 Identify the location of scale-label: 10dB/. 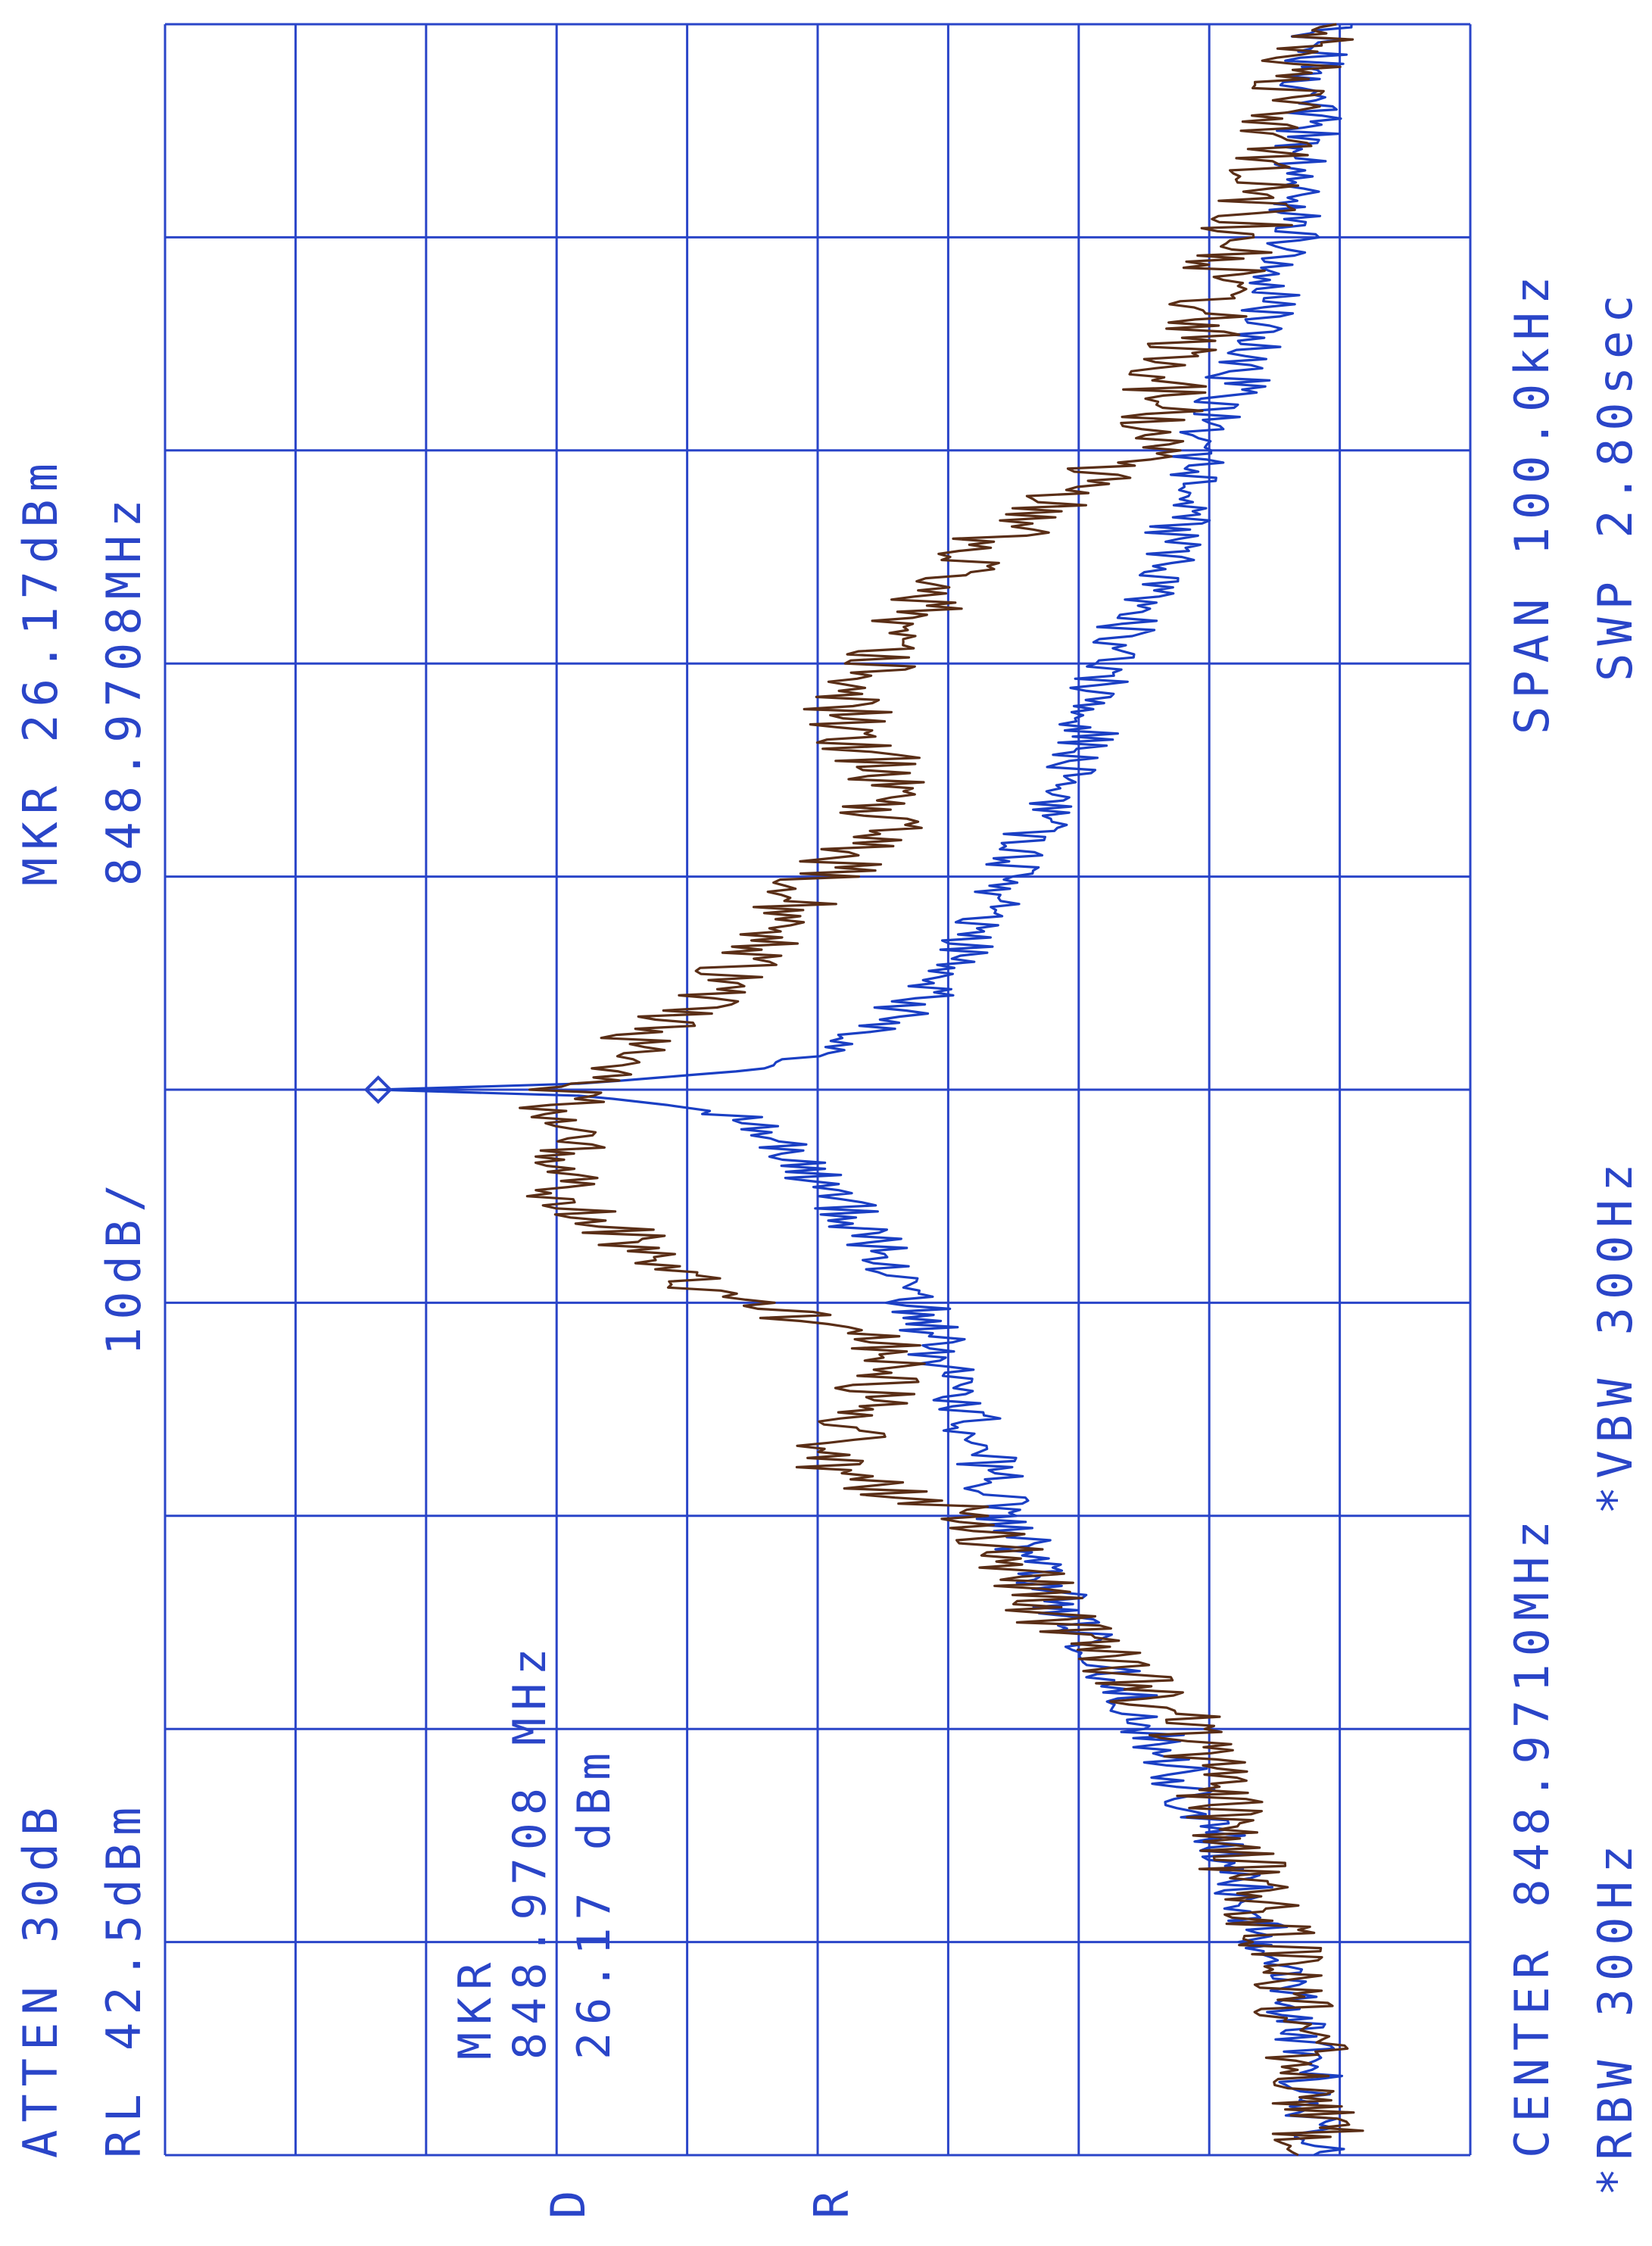
(123, 1265).